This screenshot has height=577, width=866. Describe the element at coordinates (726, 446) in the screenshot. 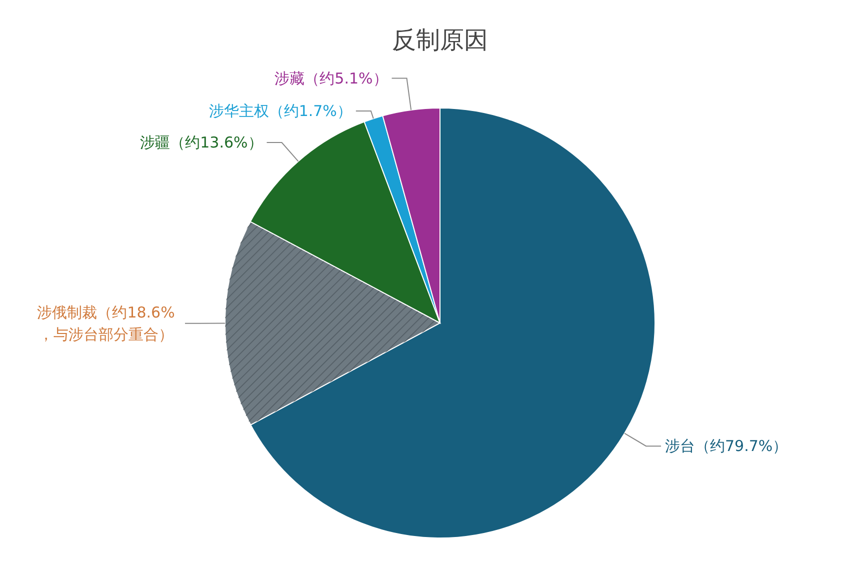

I see `slice-label: 涉台（约79.7%）` at that location.